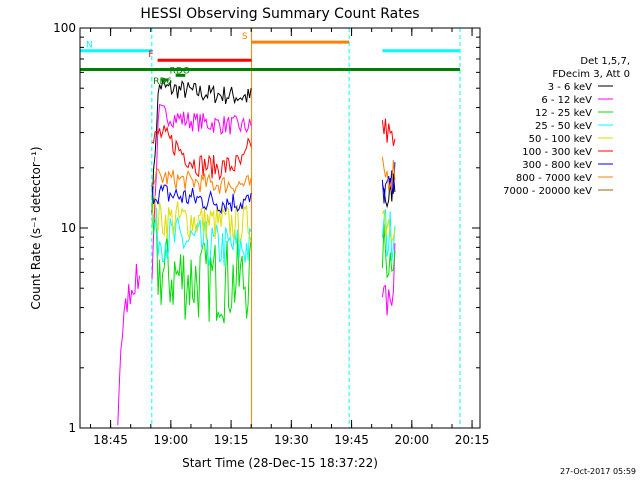  What do you see at coordinates (412, 440) in the screenshot?
I see `x-tick-label-5: 20:00` at bounding box center [412, 440].